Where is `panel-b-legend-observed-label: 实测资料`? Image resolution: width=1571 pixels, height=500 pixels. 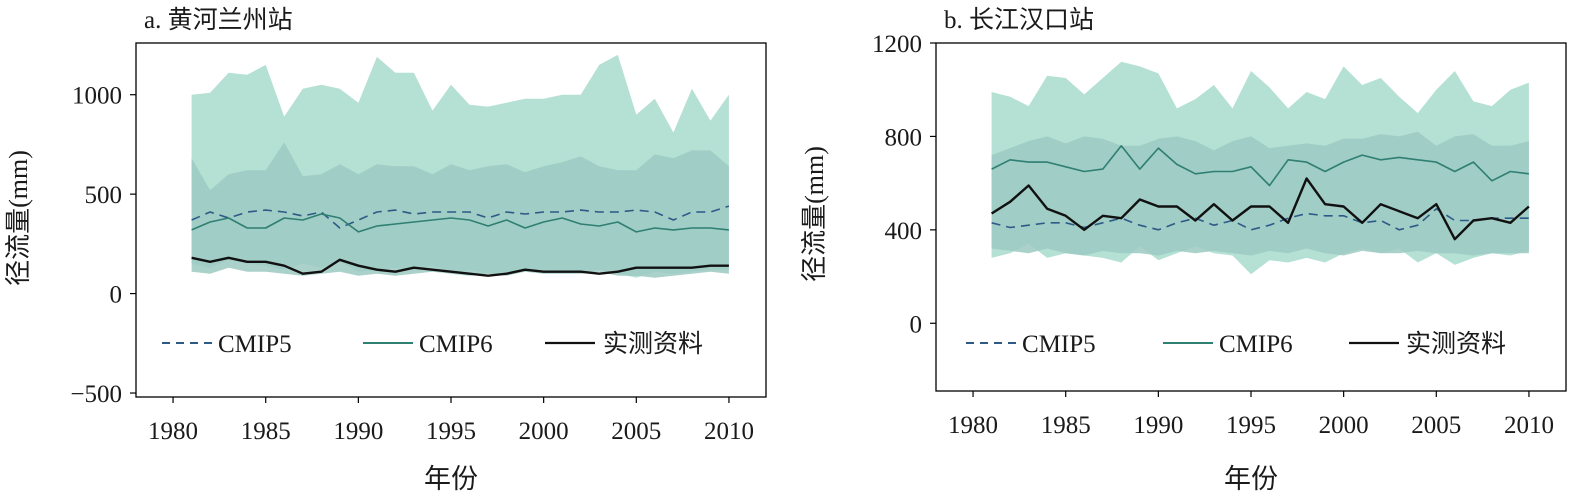 panel-b-legend-observed-label: 实测资料 is located at coordinates (1456, 344).